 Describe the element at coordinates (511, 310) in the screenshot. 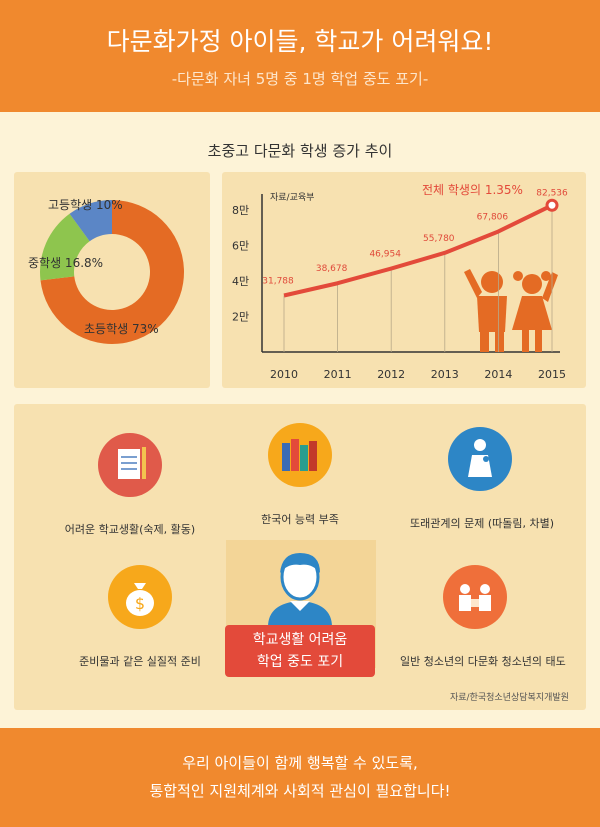

I see `children-icon` at that location.